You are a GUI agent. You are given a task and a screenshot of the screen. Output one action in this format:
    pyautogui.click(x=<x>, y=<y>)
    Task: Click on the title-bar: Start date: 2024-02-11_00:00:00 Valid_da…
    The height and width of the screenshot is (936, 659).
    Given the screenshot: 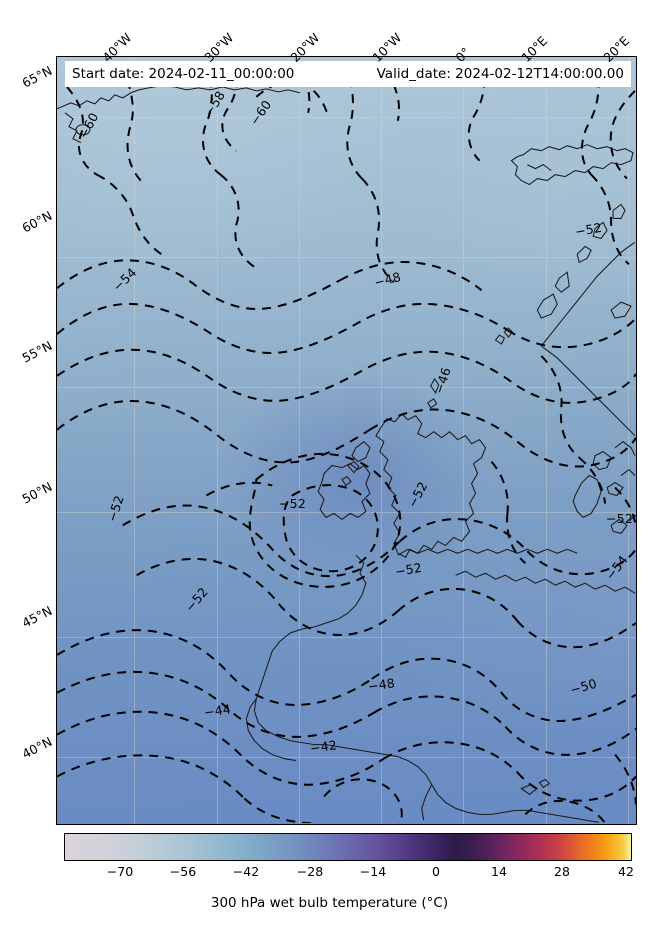 What is the action you would take?
    pyautogui.click(x=348, y=74)
    